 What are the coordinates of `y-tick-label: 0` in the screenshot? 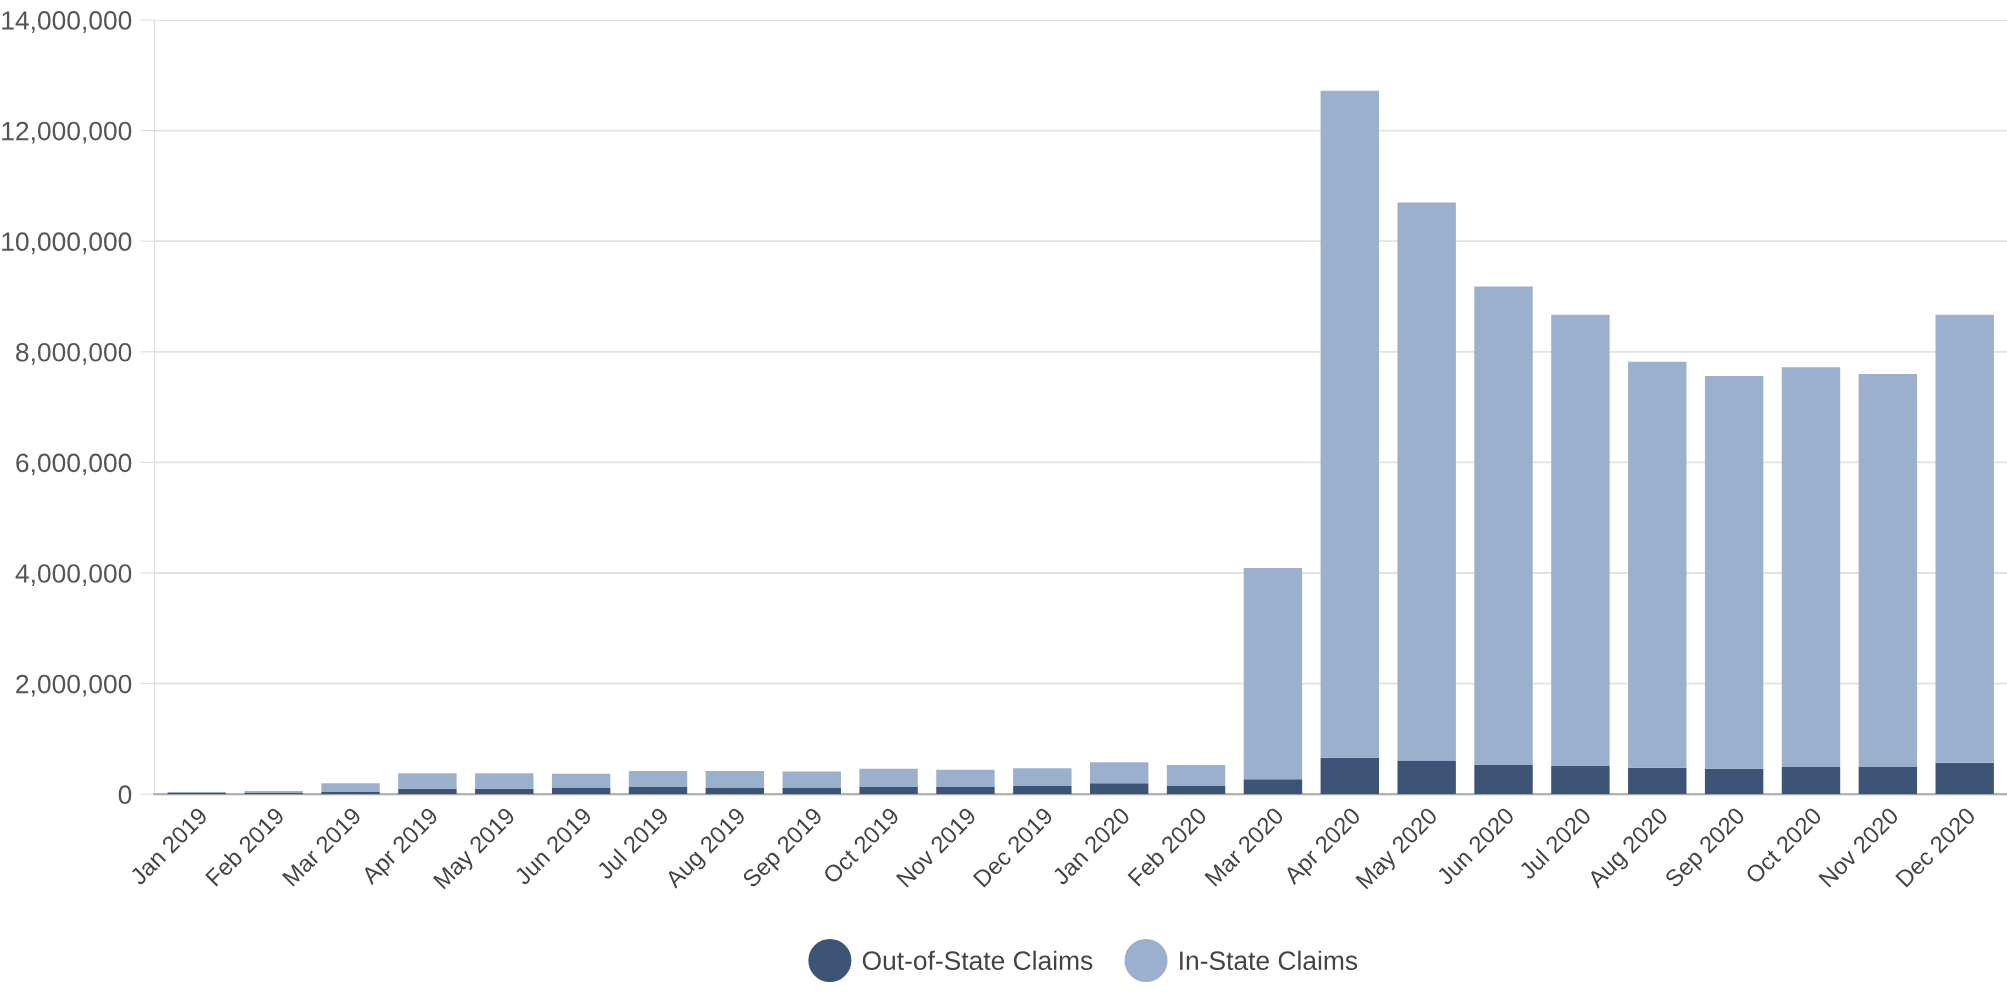 It's located at (125, 795).